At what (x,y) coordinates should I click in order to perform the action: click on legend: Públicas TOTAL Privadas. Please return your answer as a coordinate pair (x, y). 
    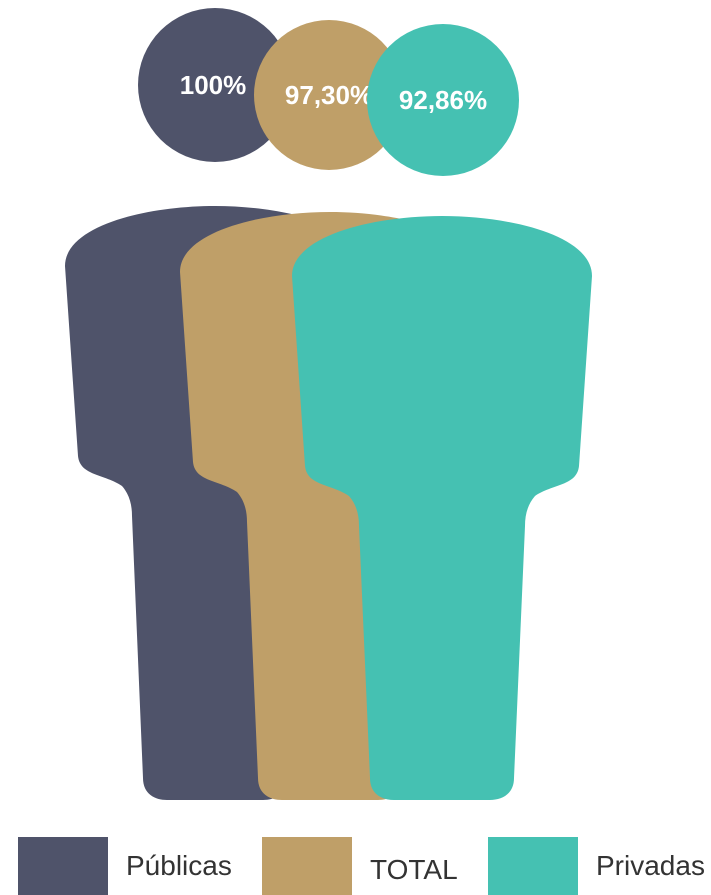
    Looking at the image, I should click on (361, 866).